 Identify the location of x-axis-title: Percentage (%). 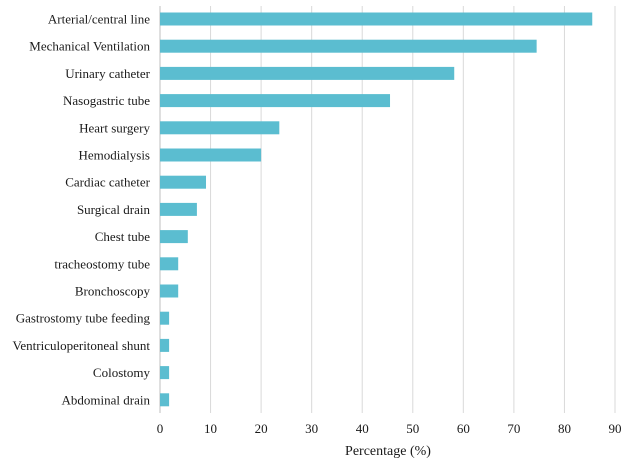
(388, 451).